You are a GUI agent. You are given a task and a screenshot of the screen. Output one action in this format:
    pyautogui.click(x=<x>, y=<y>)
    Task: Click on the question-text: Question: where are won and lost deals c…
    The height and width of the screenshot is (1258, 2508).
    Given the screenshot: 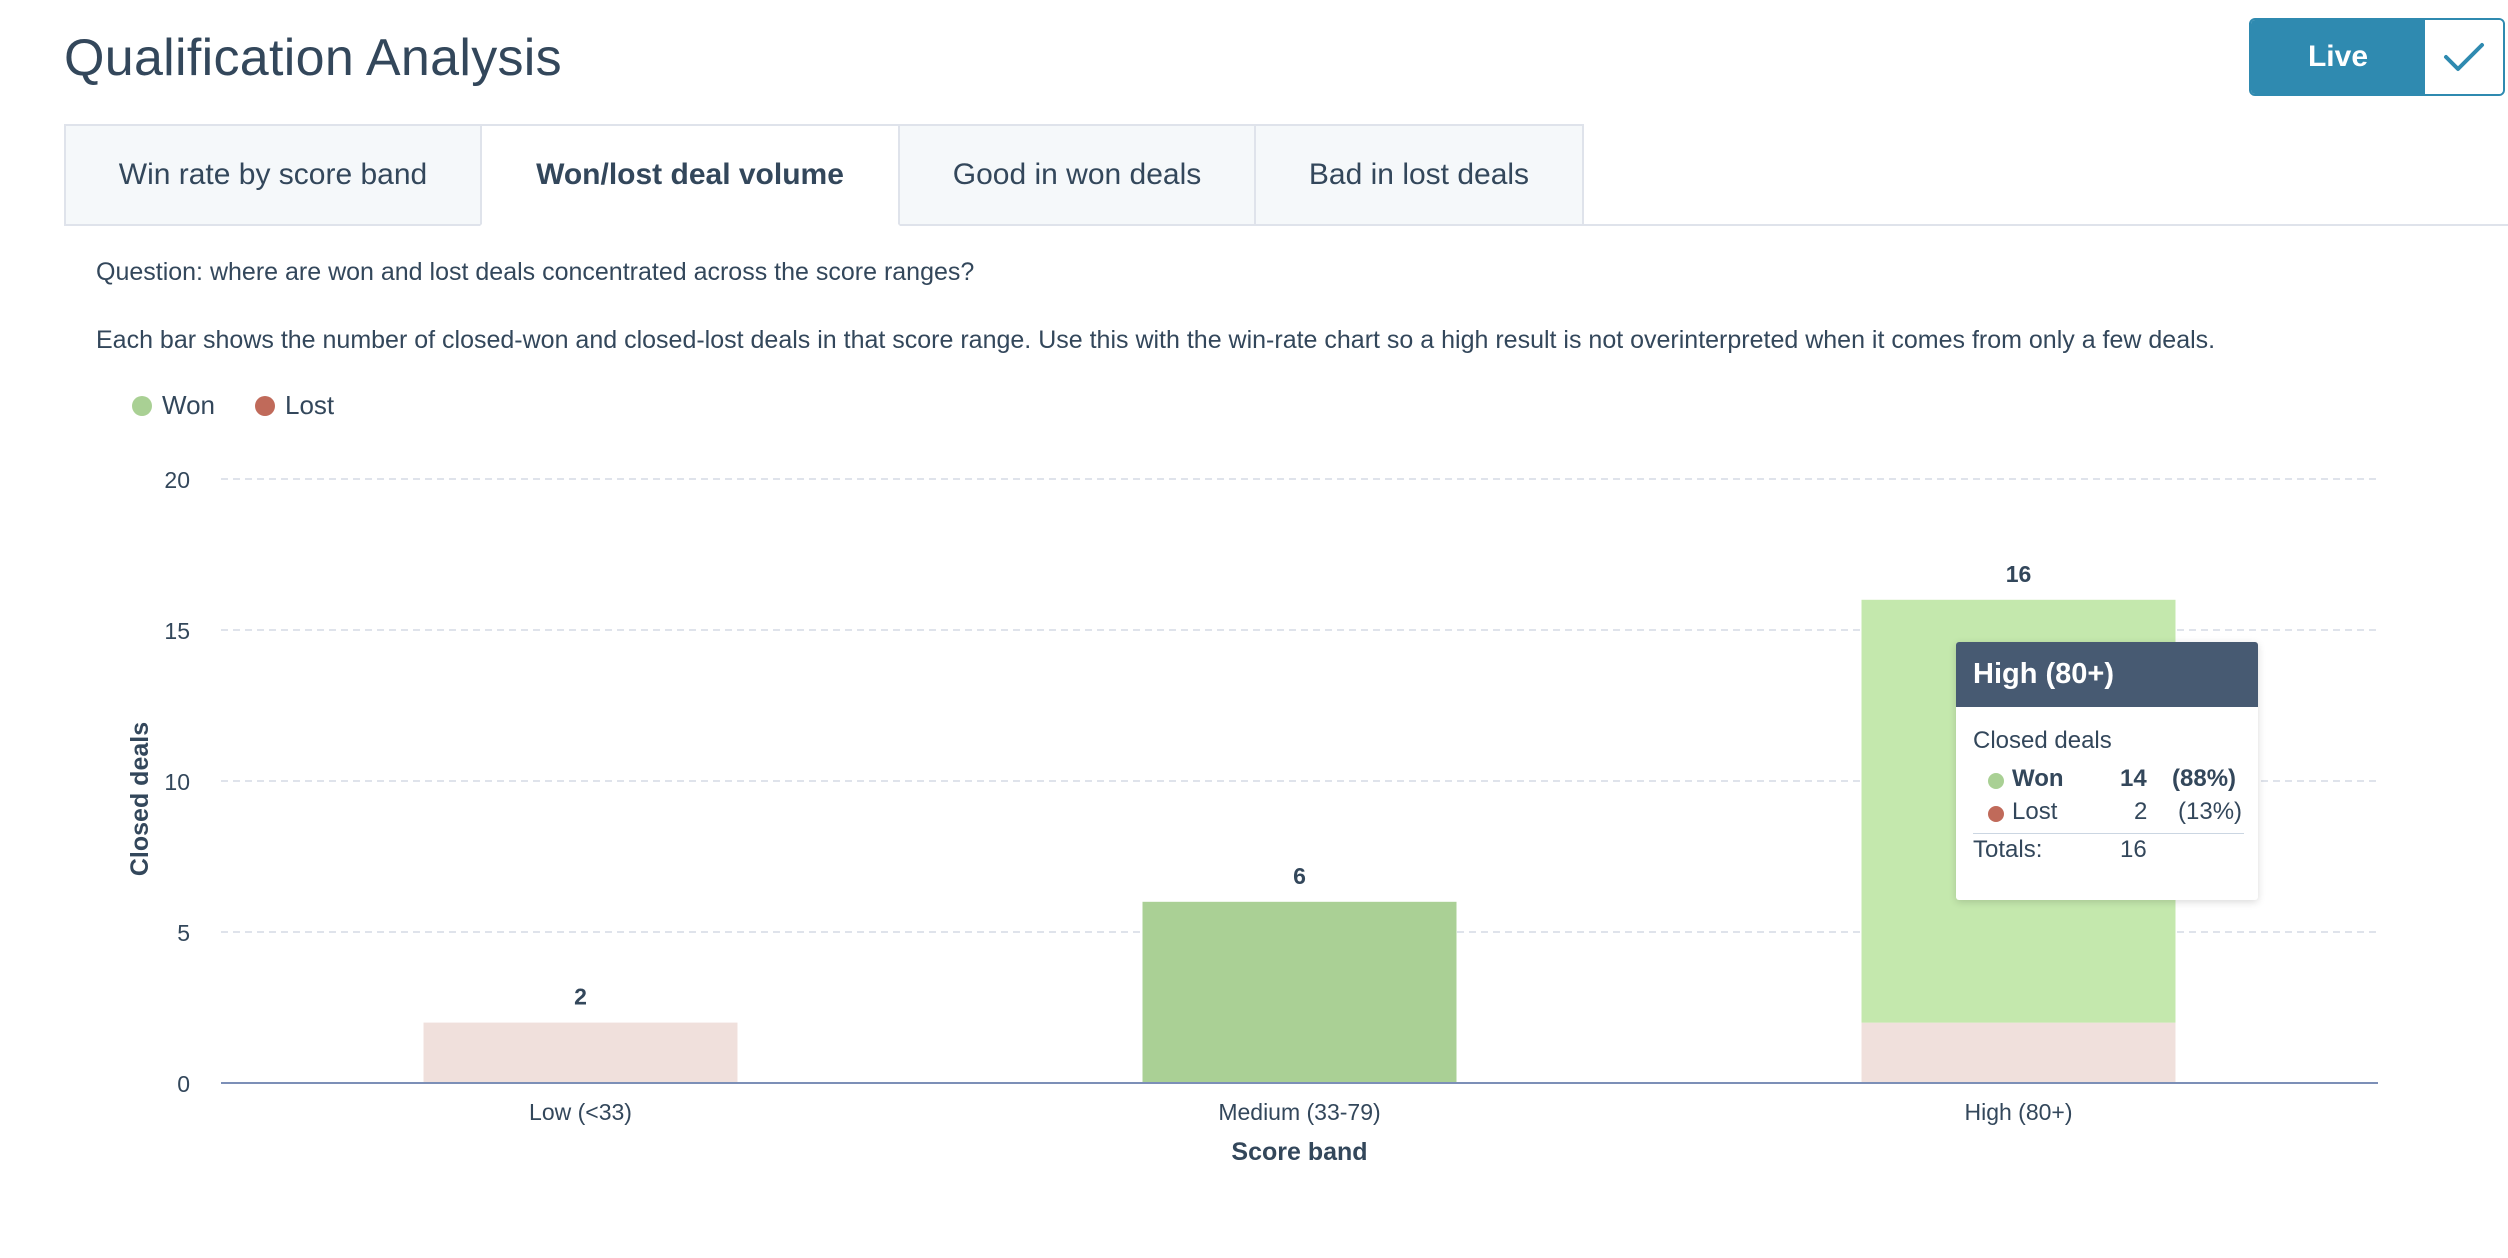 What is the action you would take?
    pyautogui.click(x=535, y=272)
    